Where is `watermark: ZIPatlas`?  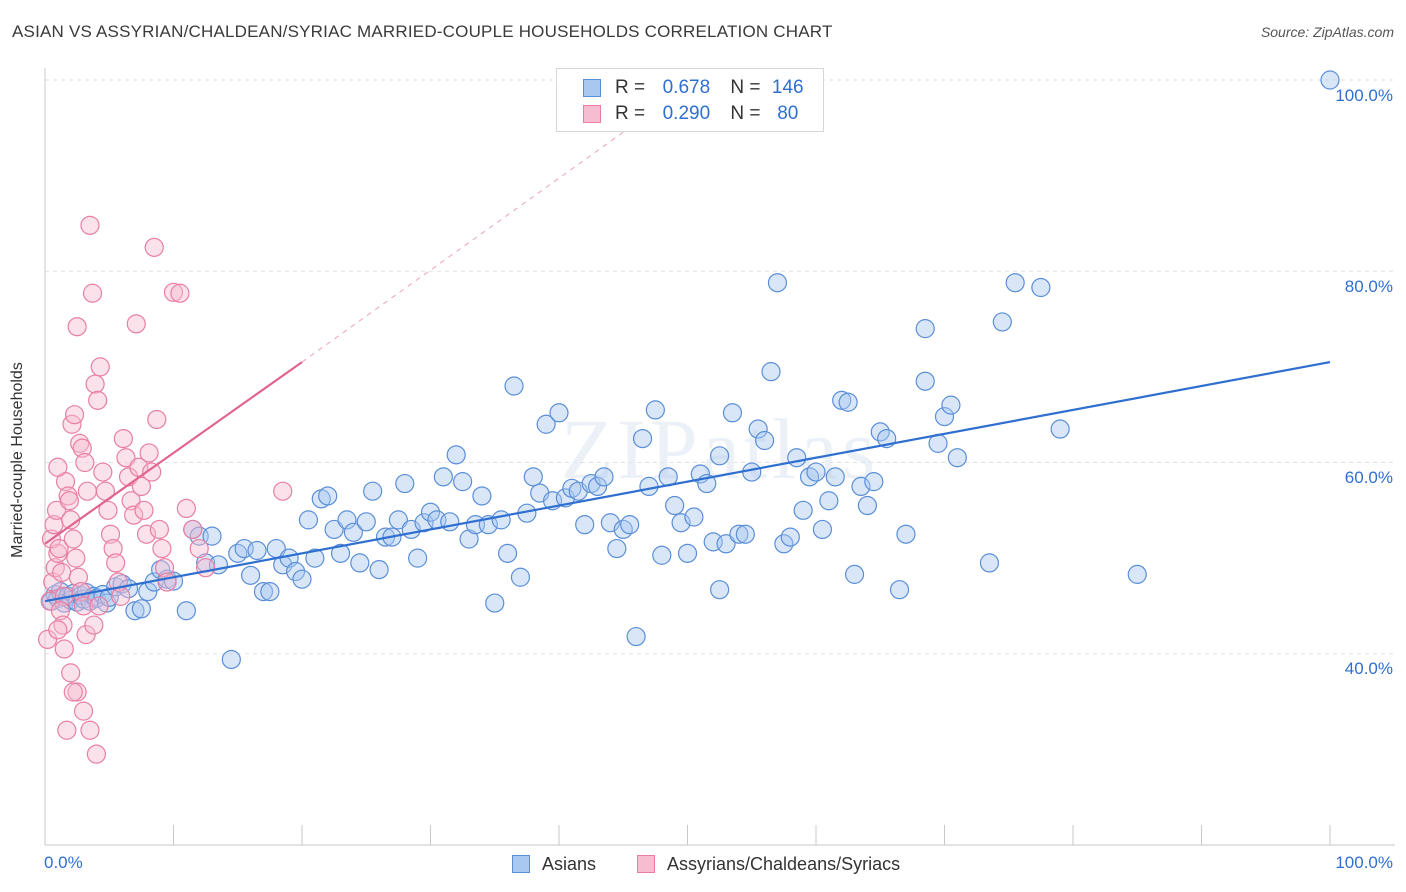
watermark: ZIPatlas is located at coordinates (720, 449).